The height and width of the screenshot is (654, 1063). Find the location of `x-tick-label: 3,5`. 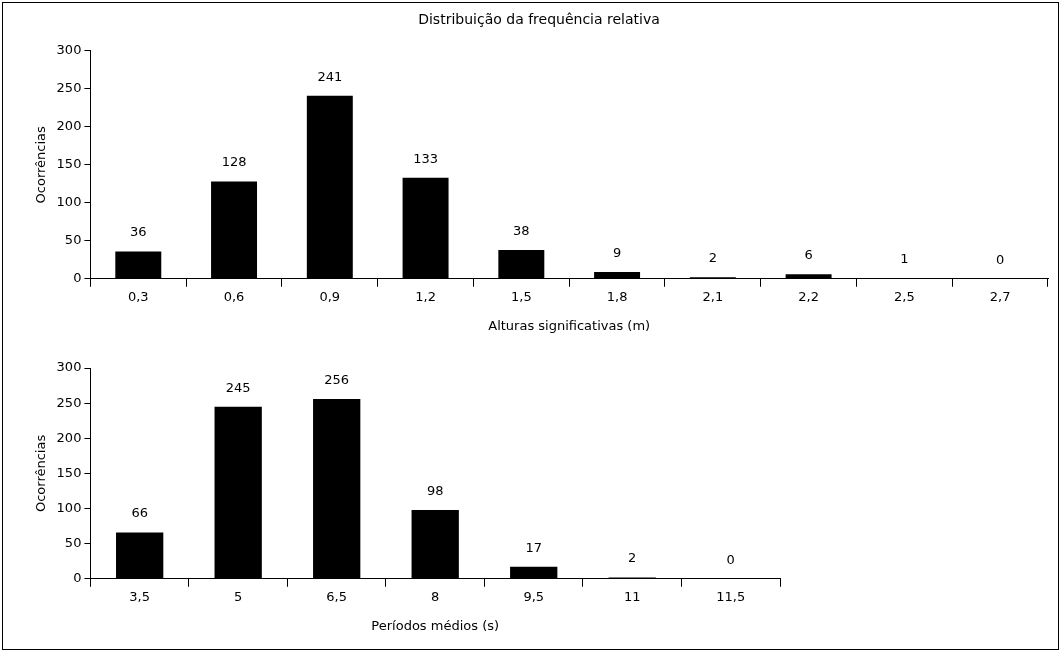

x-tick-label: 3,5 is located at coordinates (140, 596).